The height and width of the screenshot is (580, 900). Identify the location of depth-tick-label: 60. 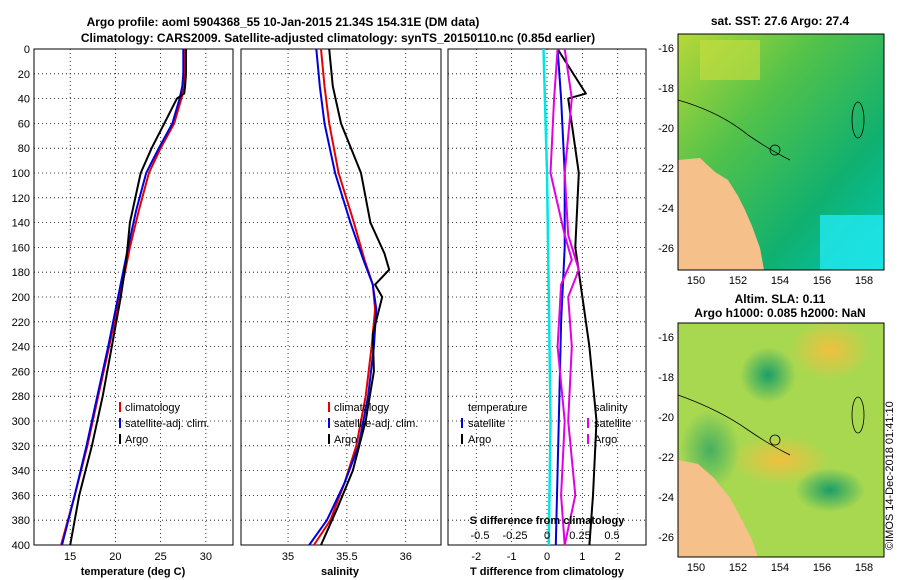
(24, 124).